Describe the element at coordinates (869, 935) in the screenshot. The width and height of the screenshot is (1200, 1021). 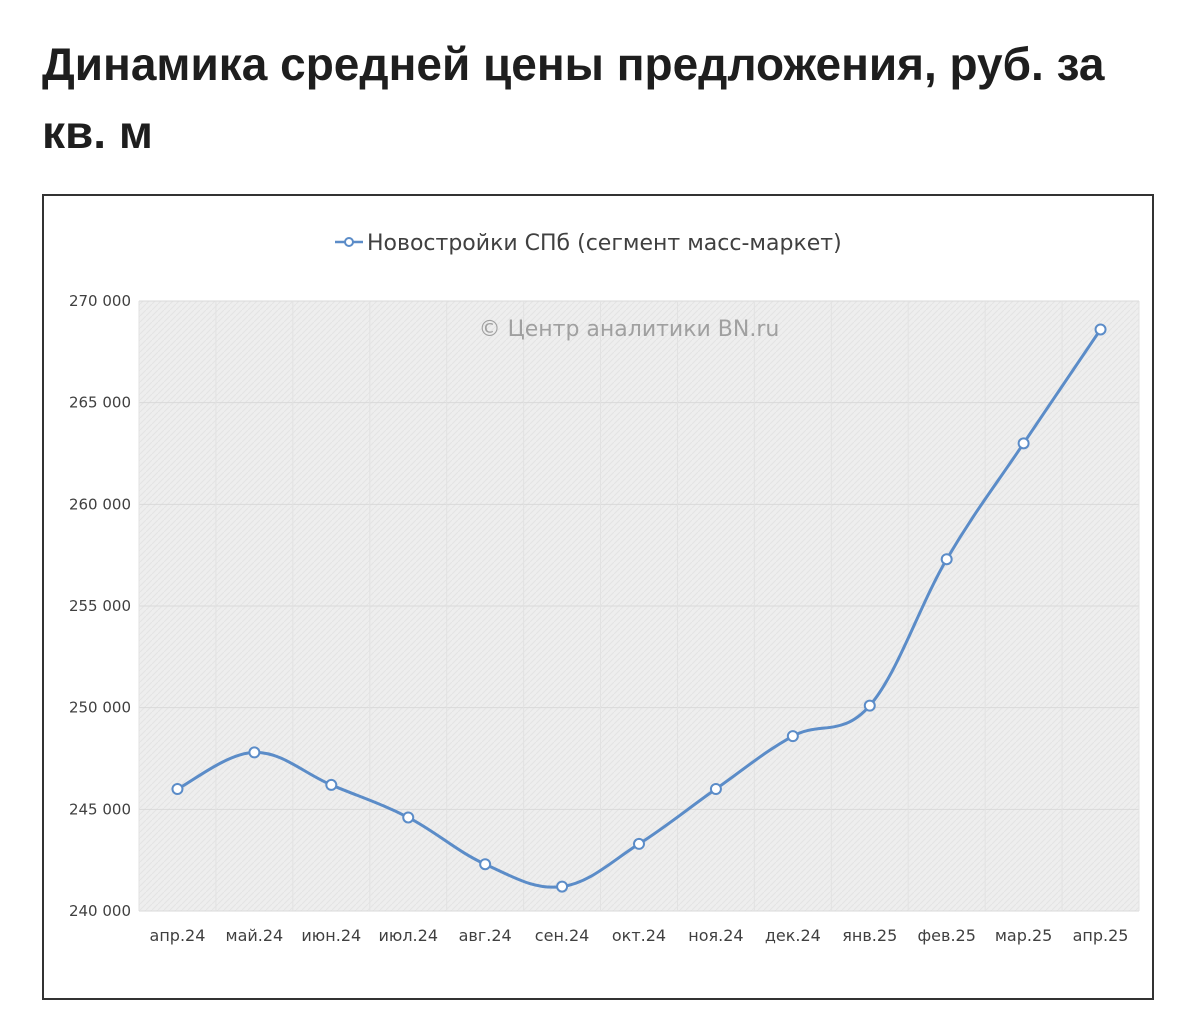
I see `x-tick-label: янв.25` at that location.